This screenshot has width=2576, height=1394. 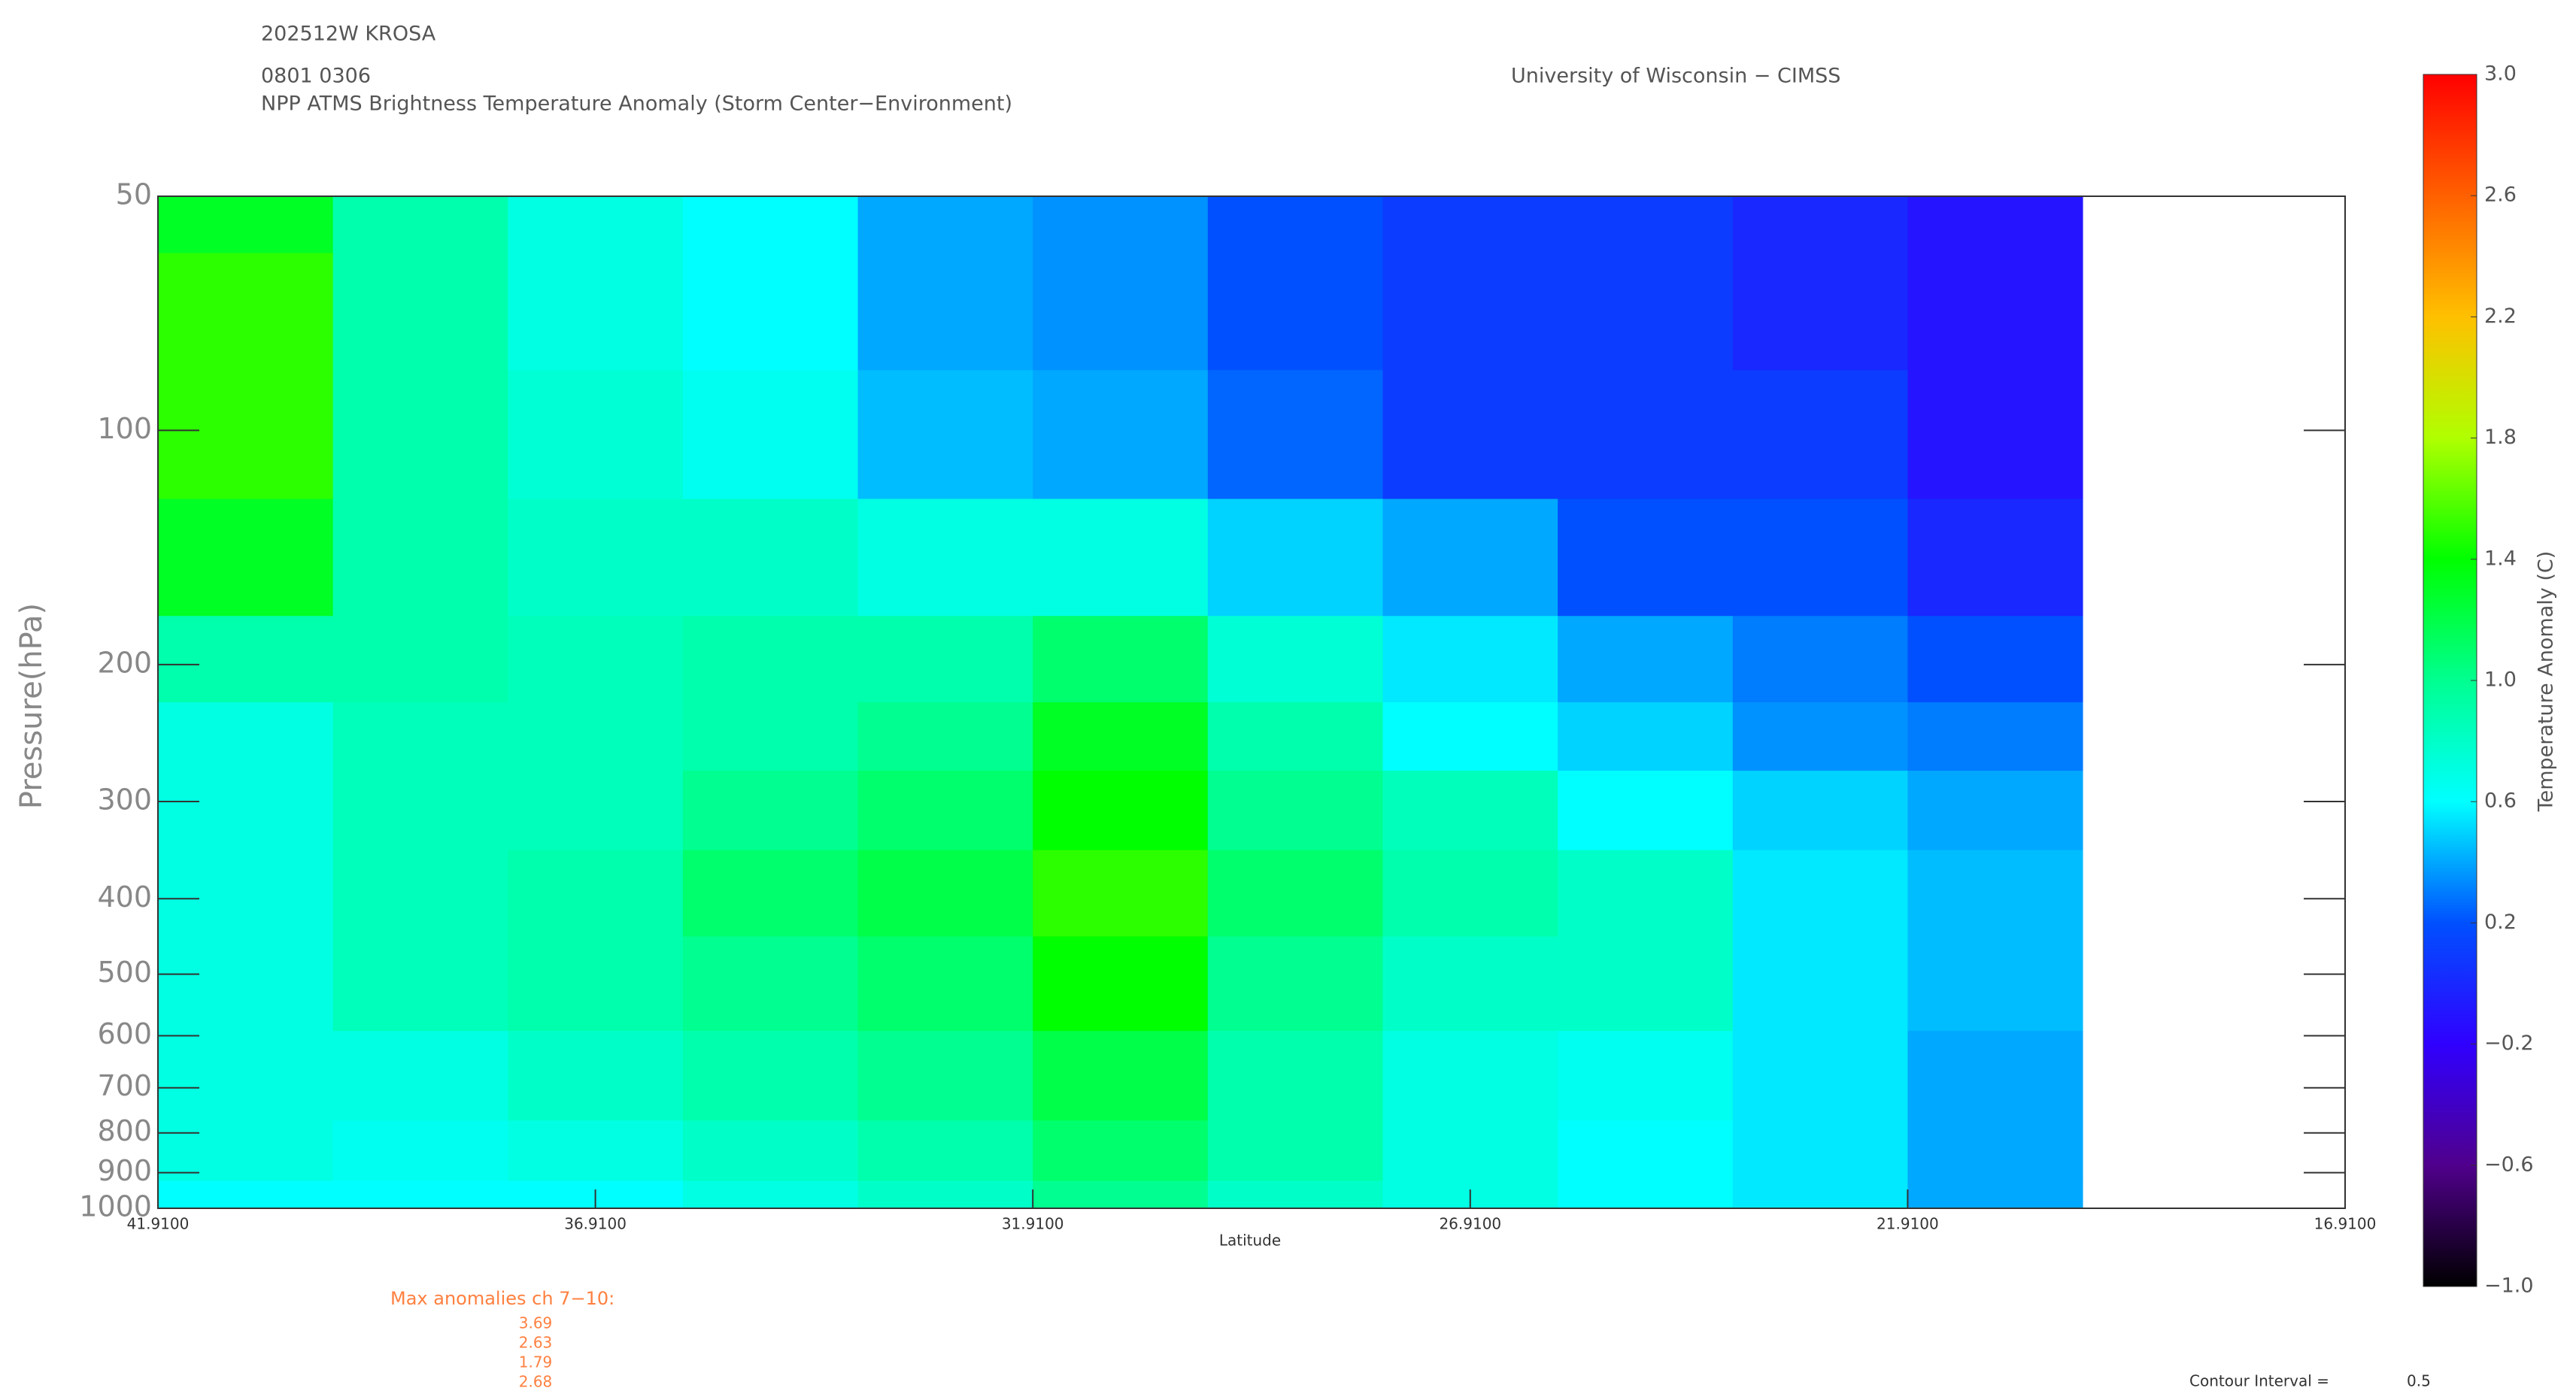 I want to click on colorbar-tick-label: −1.0, so click(x=2509, y=1286).